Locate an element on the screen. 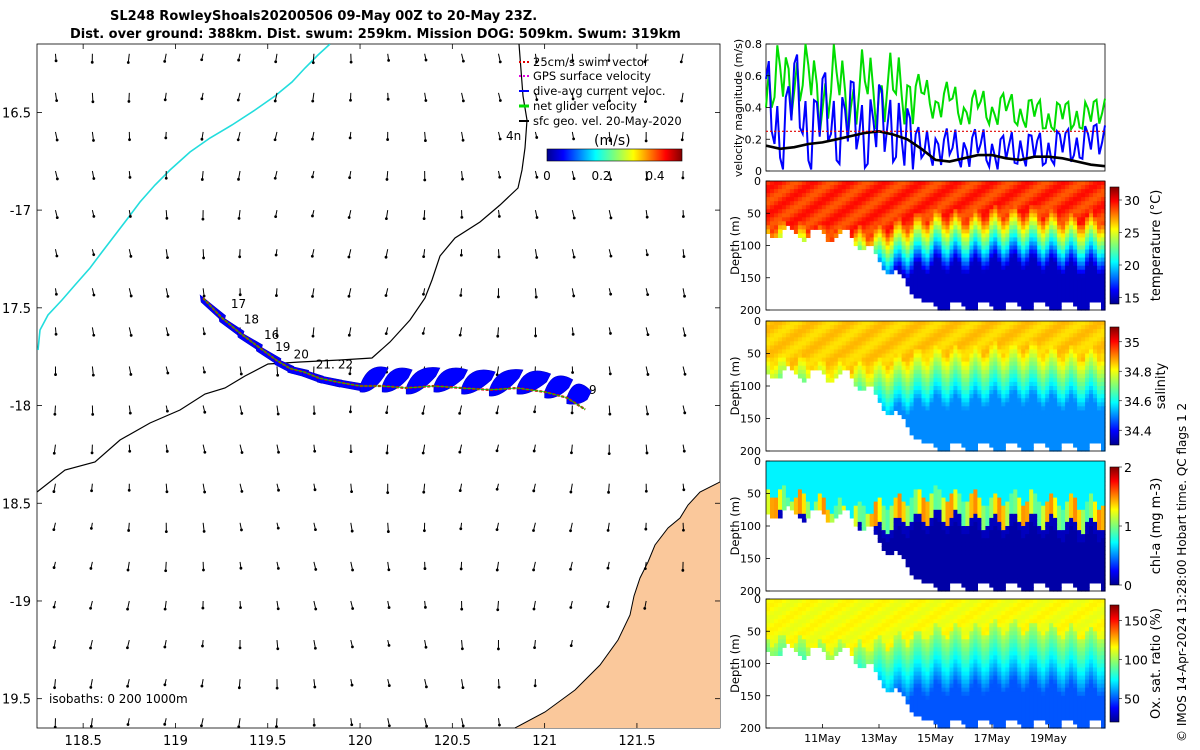 This screenshot has width=1200, height=750. geo-arrow-shaft is located at coordinates (166, 566).